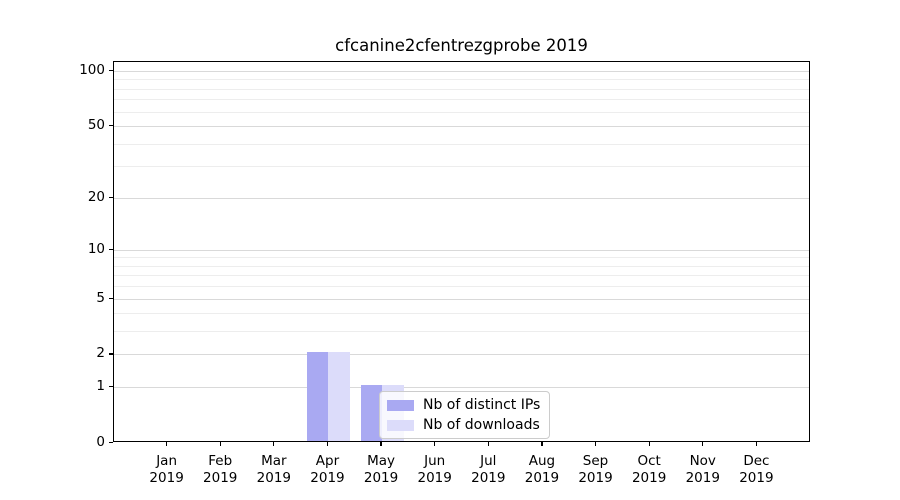  What do you see at coordinates (318, 396) in the screenshot?
I see `bar-nb-of-distinct-ips-apr` at bounding box center [318, 396].